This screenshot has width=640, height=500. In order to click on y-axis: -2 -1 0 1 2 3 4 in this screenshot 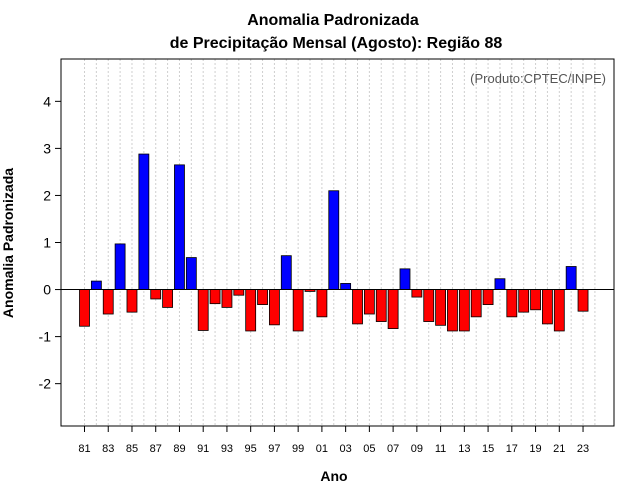, I will do `click(50, 242)`.